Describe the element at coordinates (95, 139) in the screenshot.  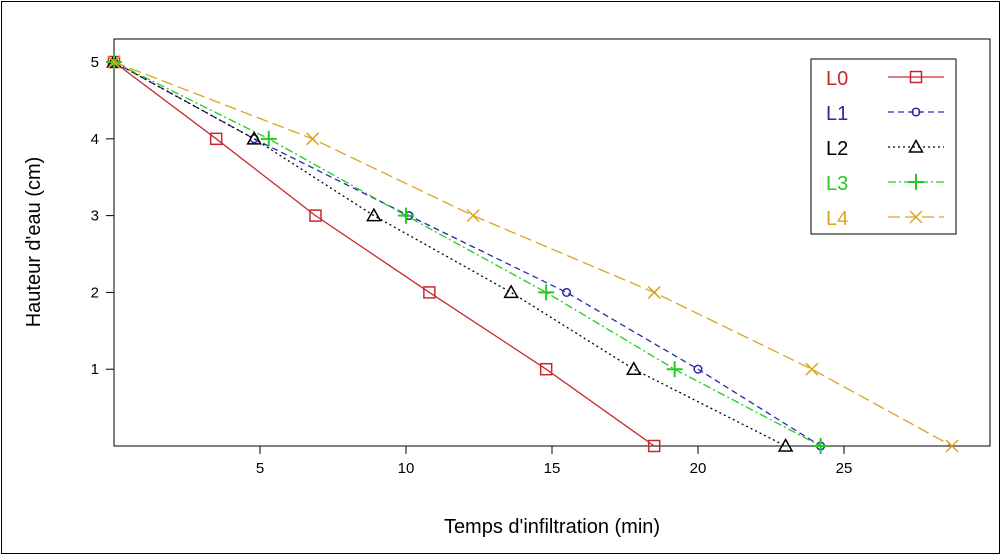
I see `y-tick-label: 4` at that location.